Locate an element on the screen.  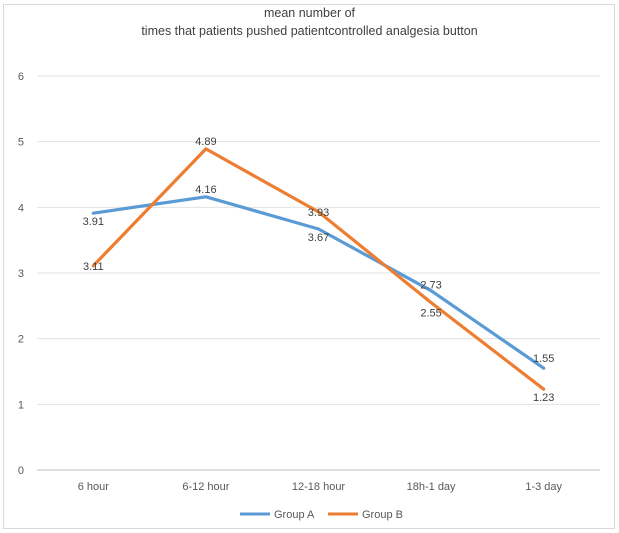
data-label: 2.73 is located at coordinates (430, 286).